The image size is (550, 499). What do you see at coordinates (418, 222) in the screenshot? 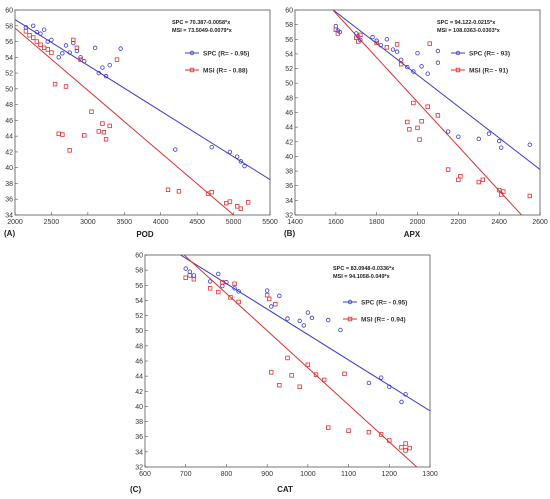
I see `x-tick-label: 2000` at bounding box center [418, 222].